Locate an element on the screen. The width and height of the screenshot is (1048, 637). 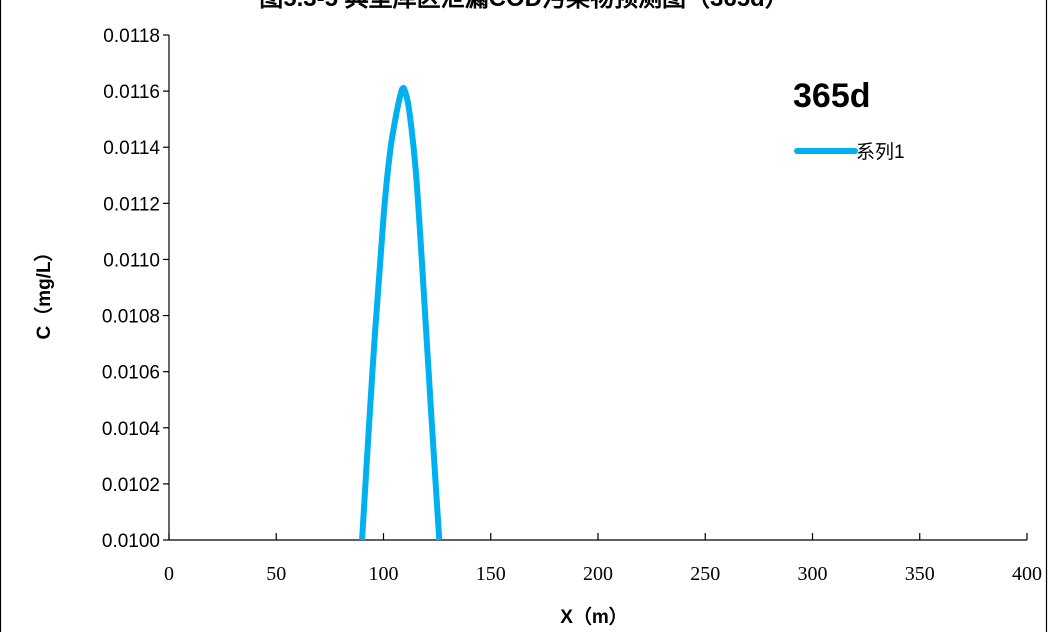
y-tick-label: 0.0112 is located at coordinates (131, 204).